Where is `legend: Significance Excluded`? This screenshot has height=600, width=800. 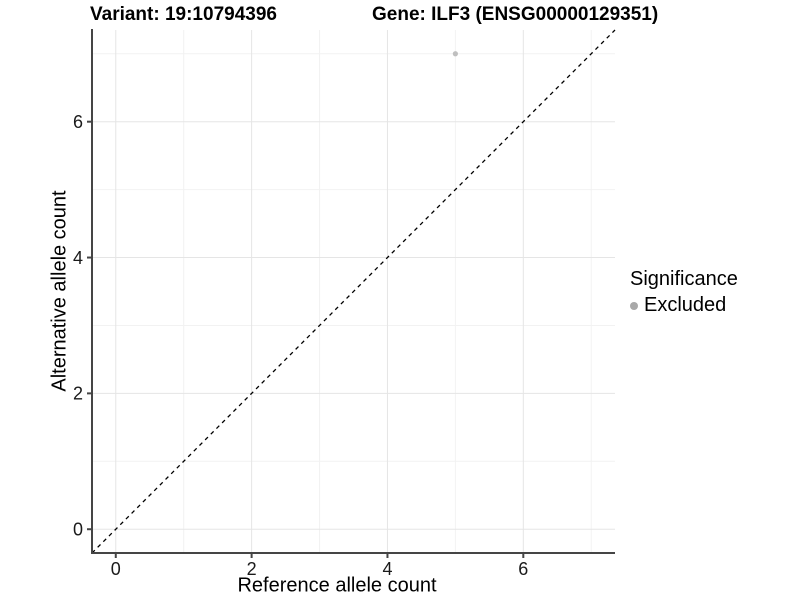
legend: Significance Excluded is located at coordinates (684, 292).